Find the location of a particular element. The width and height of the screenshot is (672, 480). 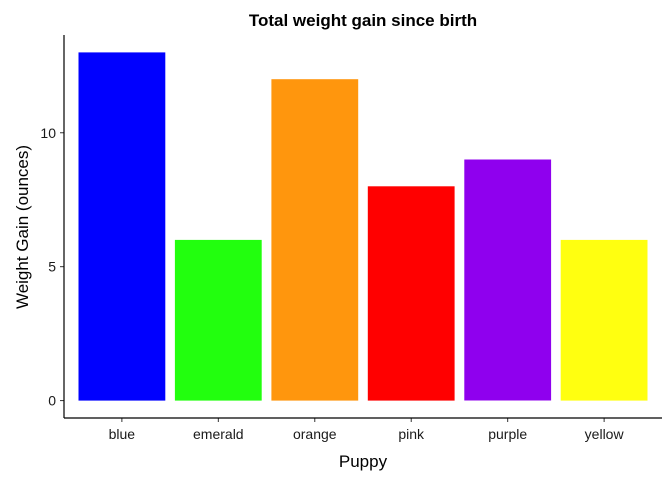

y-tick-label: 0 is located at coordinates (52, 401).